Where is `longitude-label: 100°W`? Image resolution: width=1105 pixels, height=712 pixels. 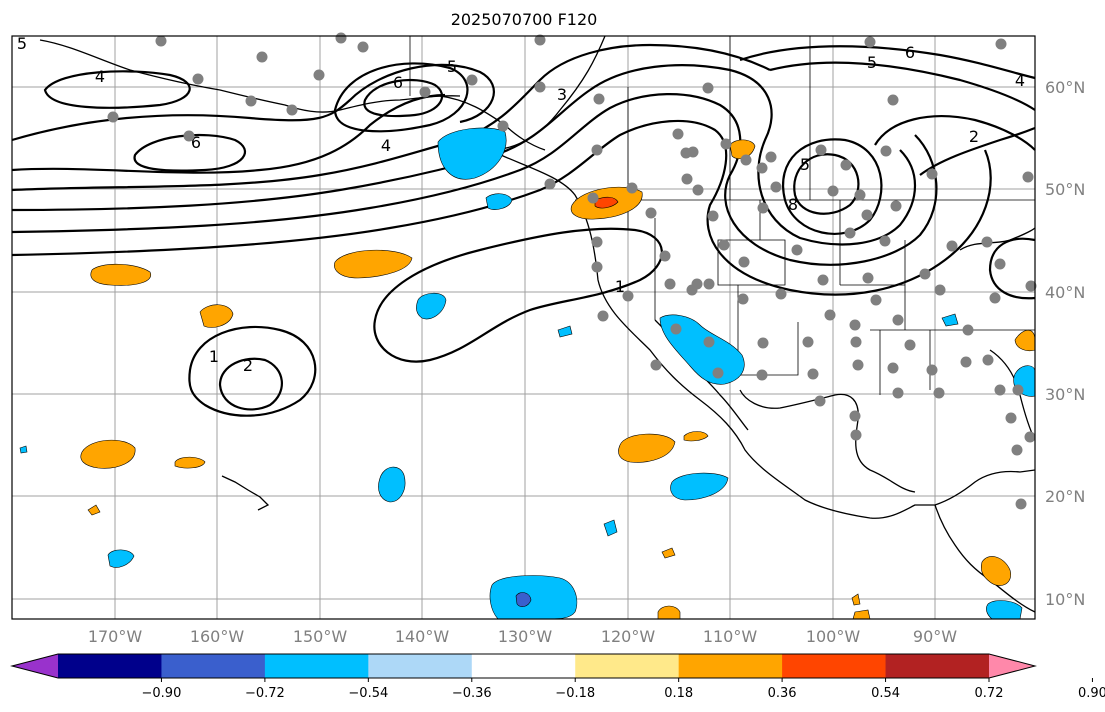
longitude-label: 100°W is located at coordinates (833, 636).